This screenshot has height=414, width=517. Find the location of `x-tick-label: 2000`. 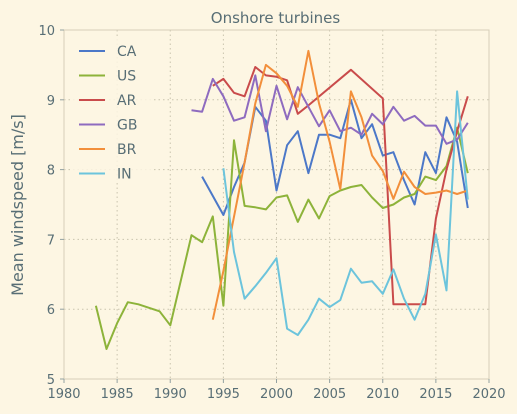

x-tick-label: 2000 is located at coordinates (276, 394).